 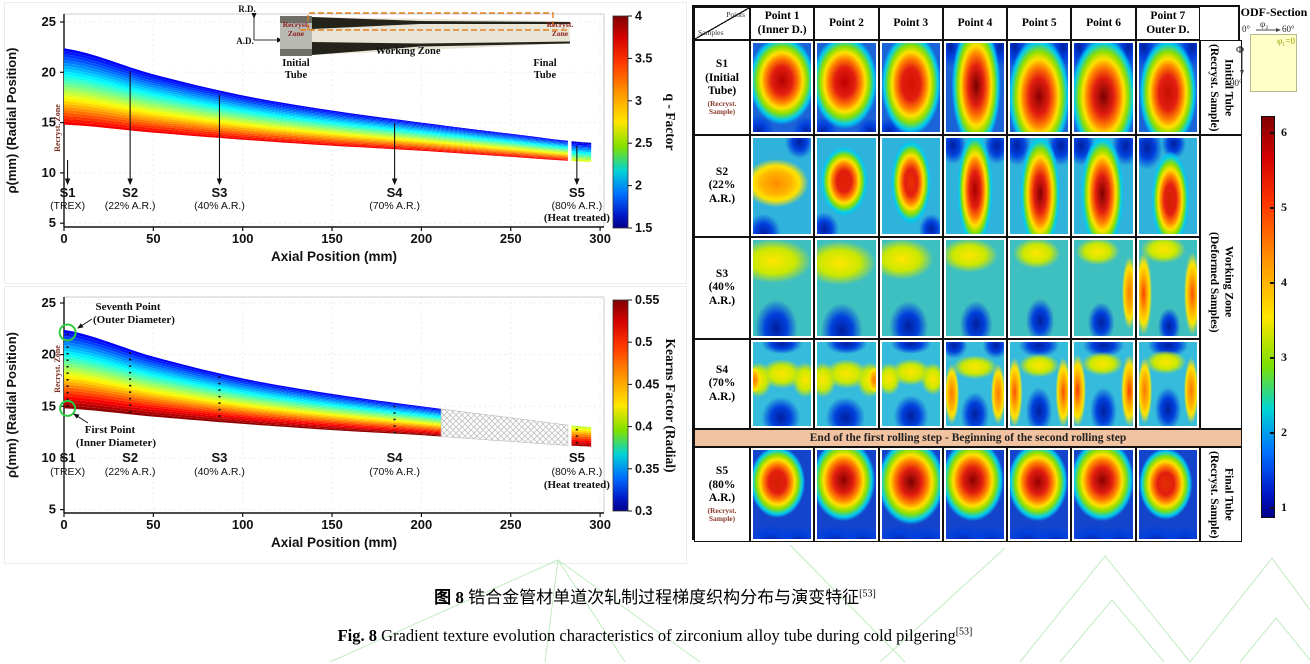 I want to click on odf-colorbar-tick, so click(x=1272, y=433).